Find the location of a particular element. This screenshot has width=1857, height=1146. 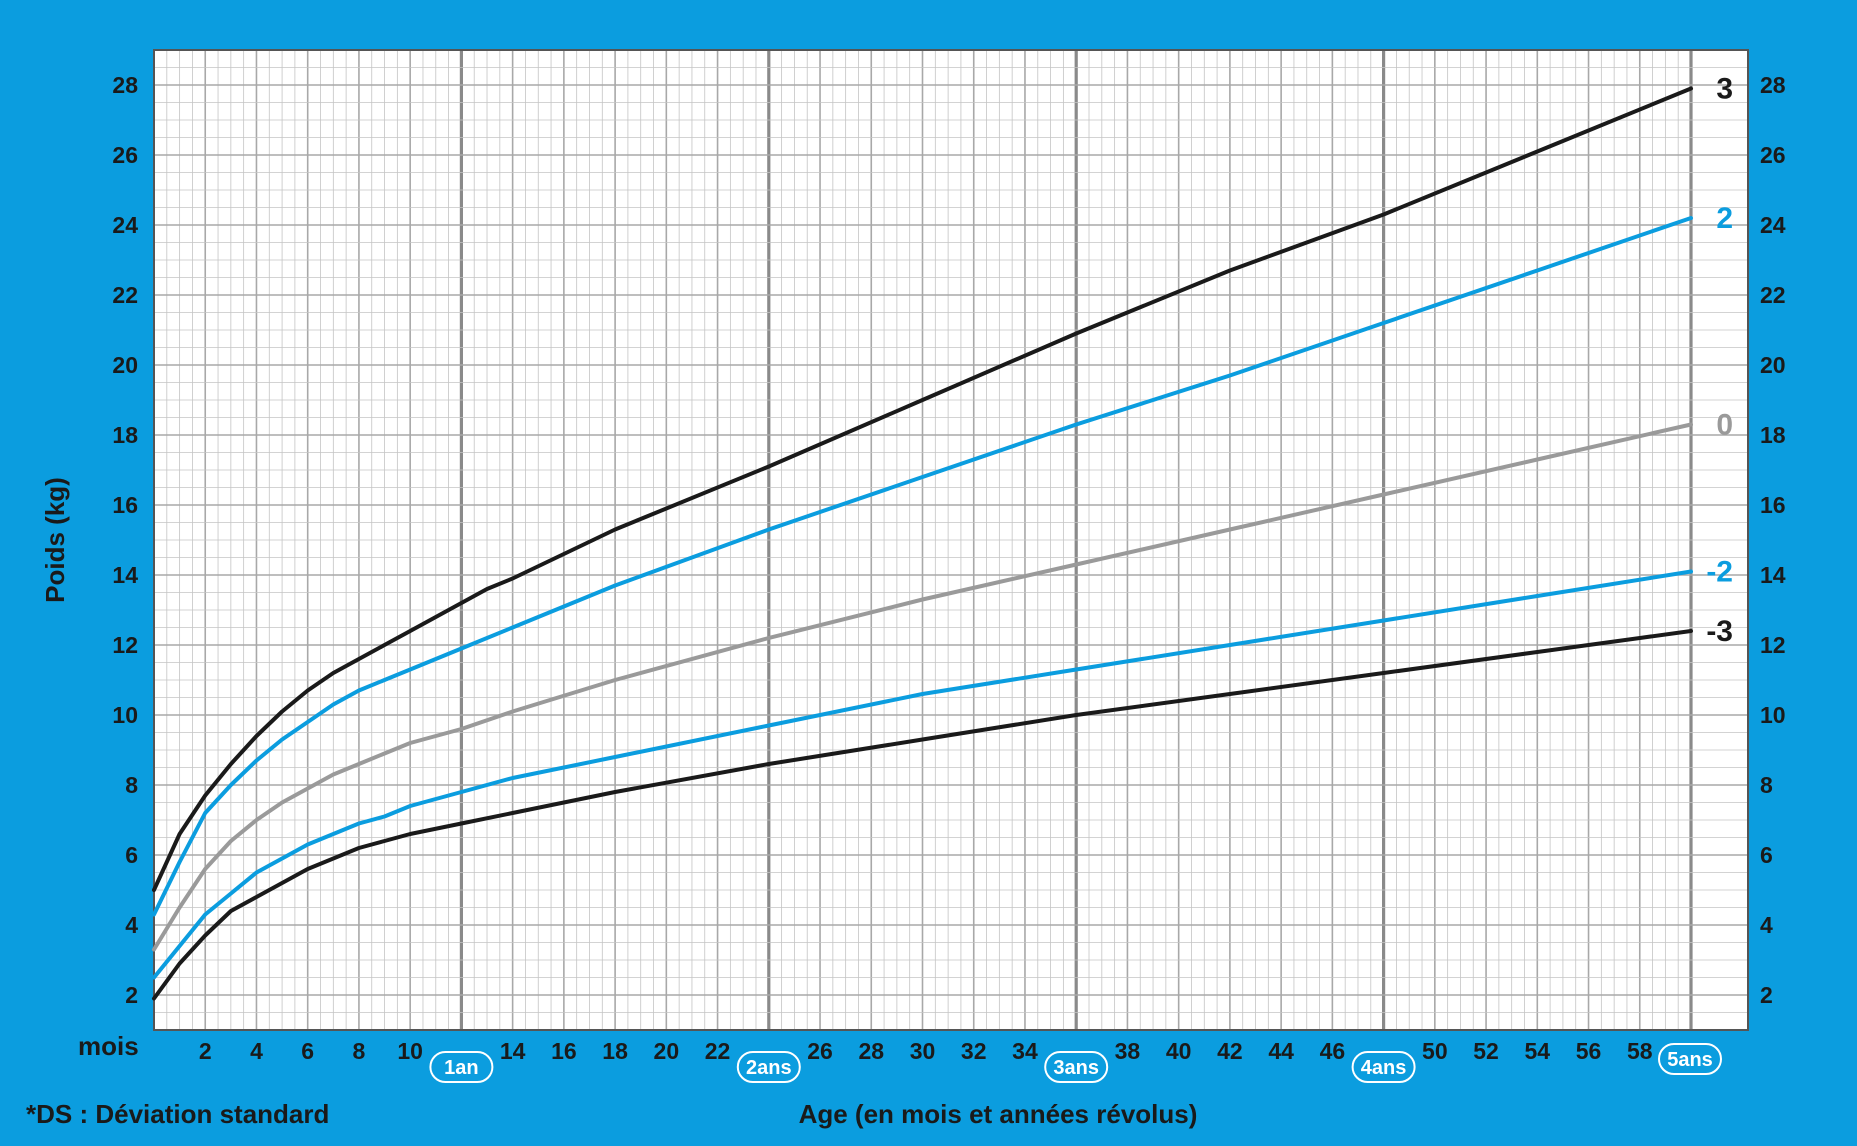

year-label-1an: 1an is located at coordinates (461, 1068).